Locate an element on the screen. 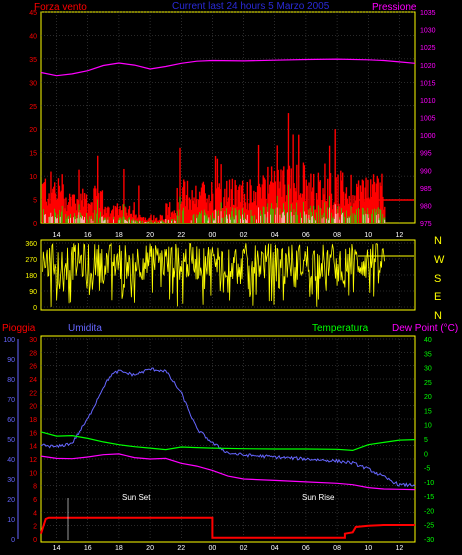 The width and height of the screenshot is (462, 555). wind-speed-tick-label: 15 is located at coordinates (33, 154).